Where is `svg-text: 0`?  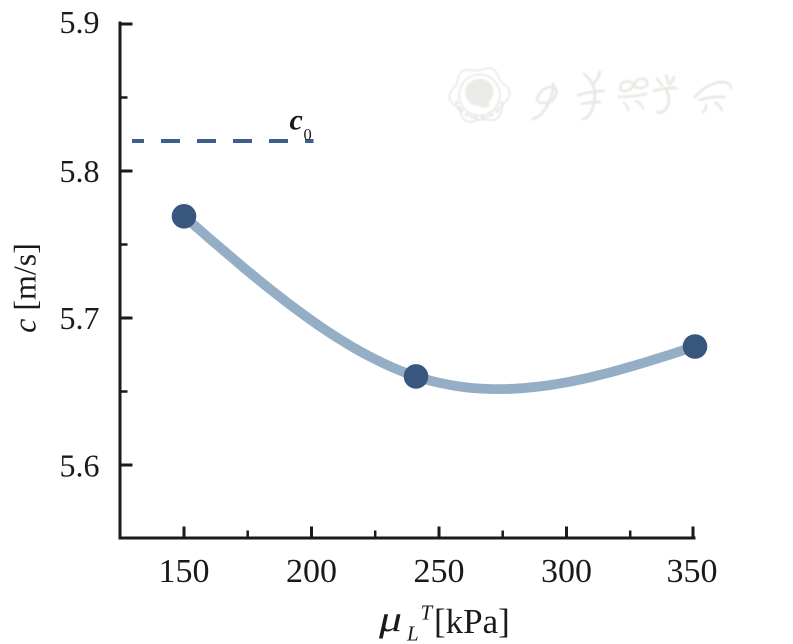
svg-text: 0 is located at coordinates (308, 134).